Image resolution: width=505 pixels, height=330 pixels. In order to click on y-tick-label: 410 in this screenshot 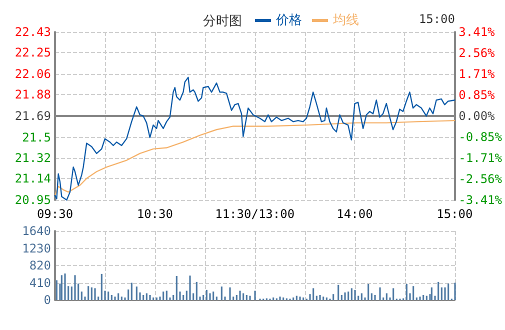, I will do `click(40, 283)`.